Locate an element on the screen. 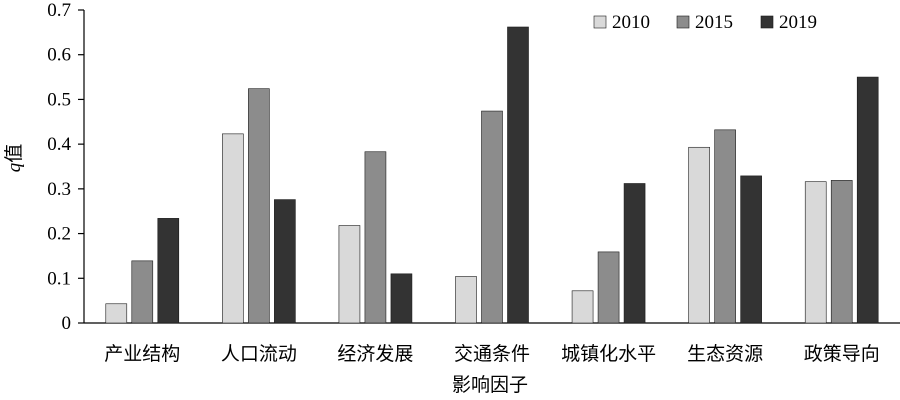  x-tick-label: 城镇化水平 is located at coordinates (608, 354).